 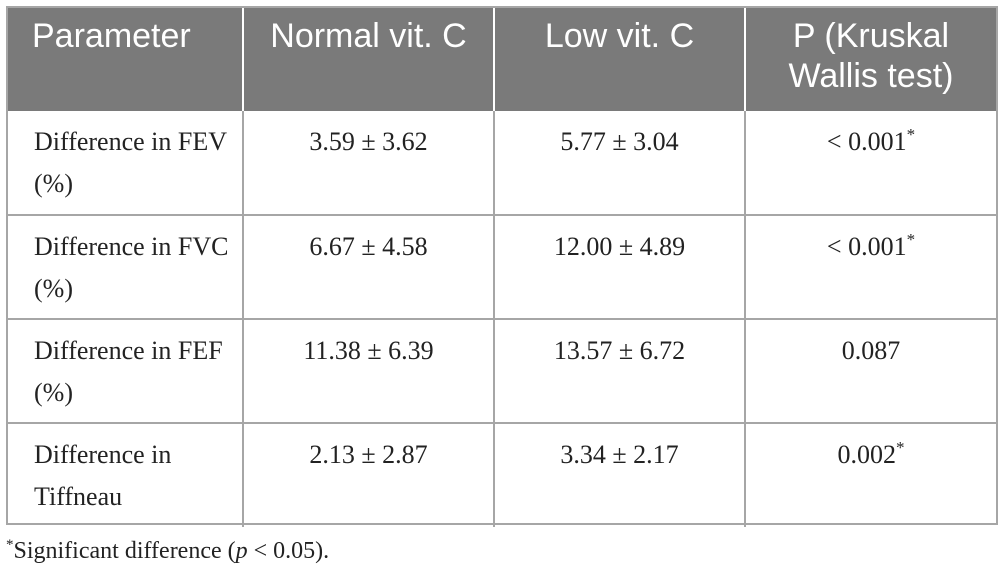 I want to click on footnote-mark: *, so click(x=10, y=545).